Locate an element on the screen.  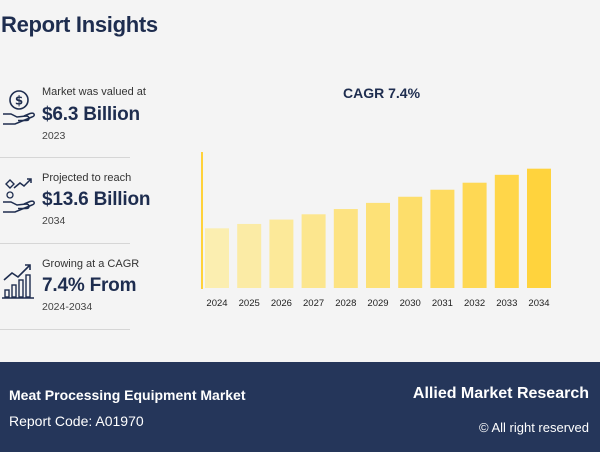
insight-label: Growing at a CAGR is located at coordinates (91, 264).